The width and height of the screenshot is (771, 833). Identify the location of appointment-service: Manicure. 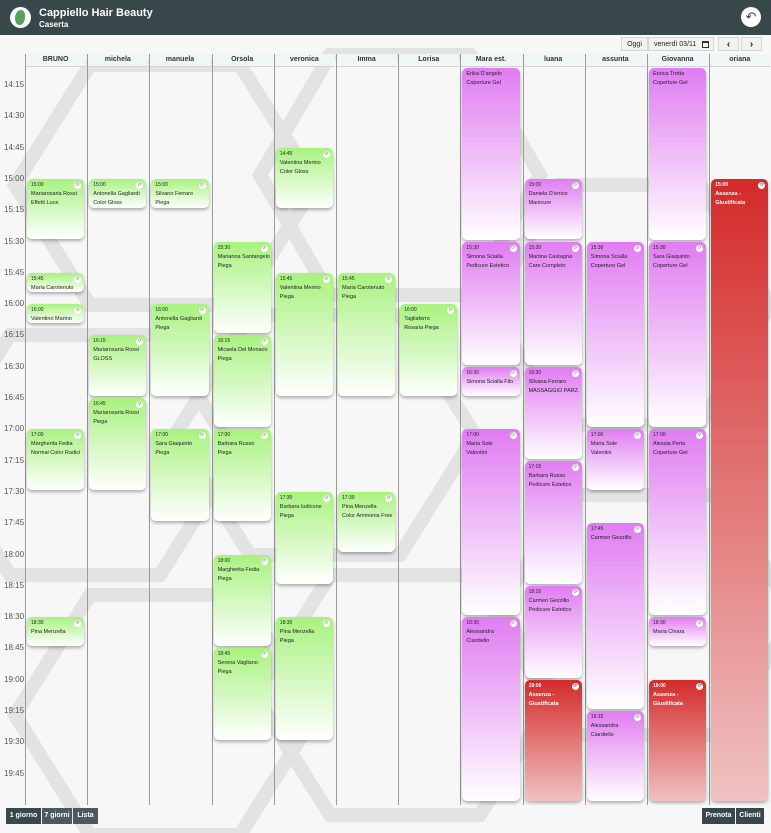
(540, 202).